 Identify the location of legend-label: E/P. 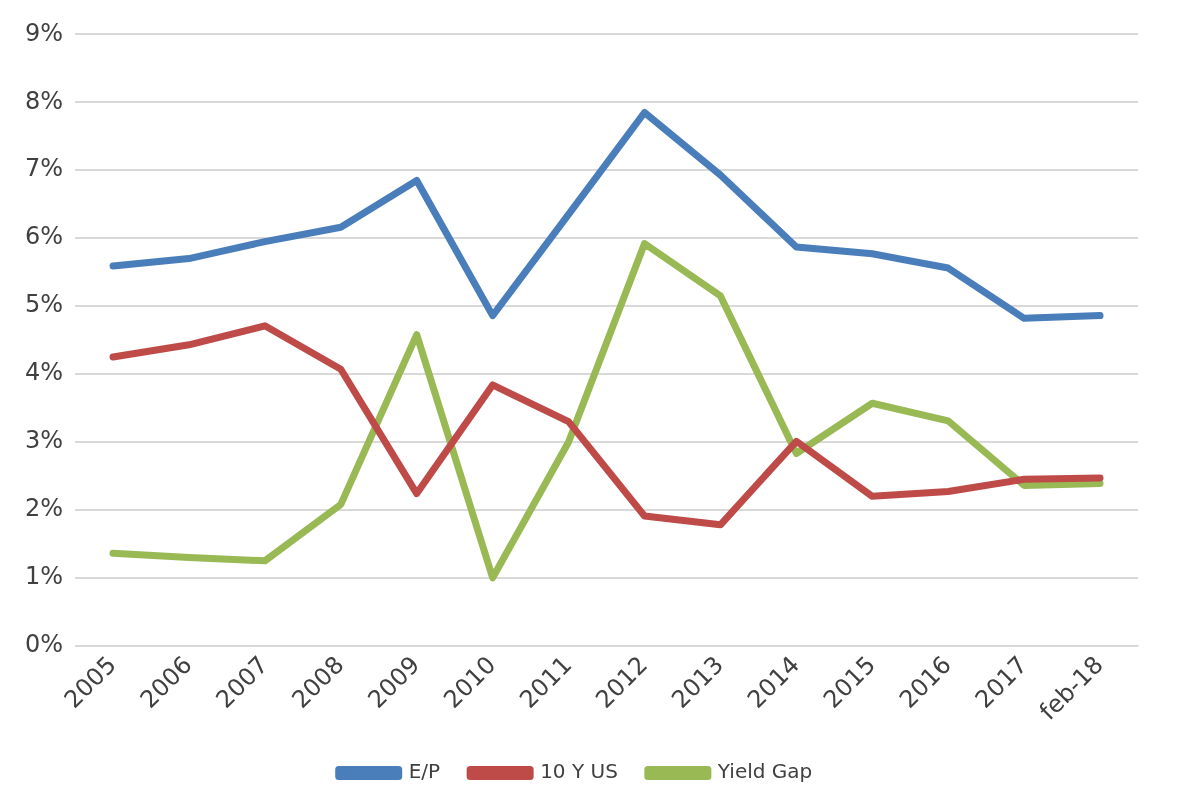
(424, 771).